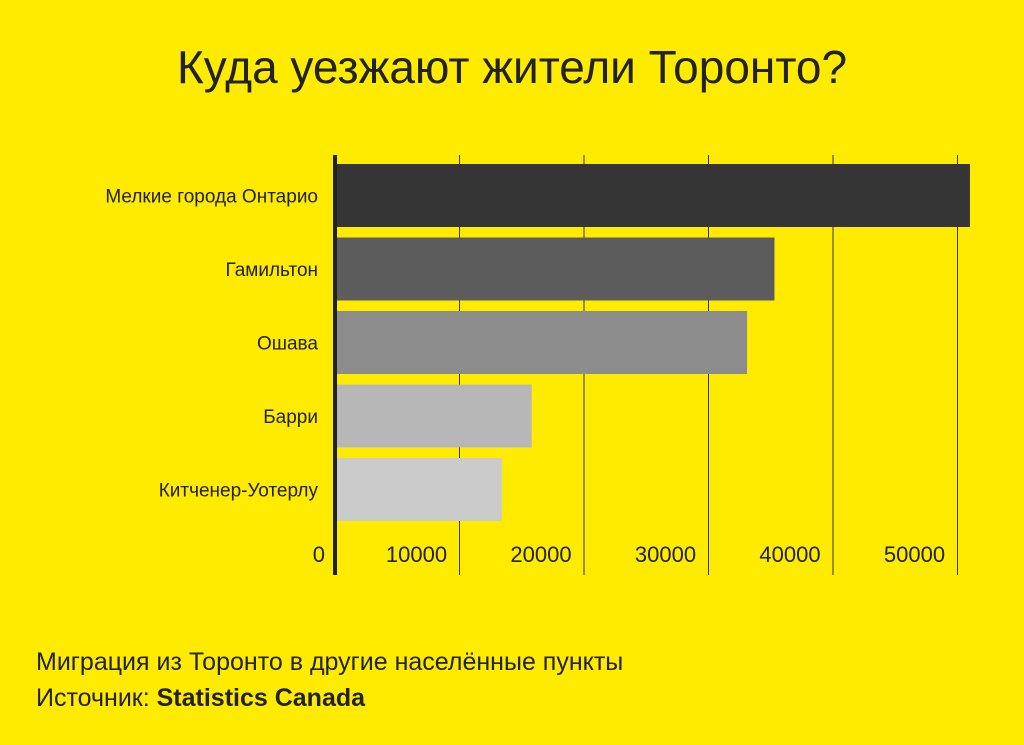  Describe the element at coordinates (914, 554) in the screenshot. I see `x-tick-label: 50000` at that location.